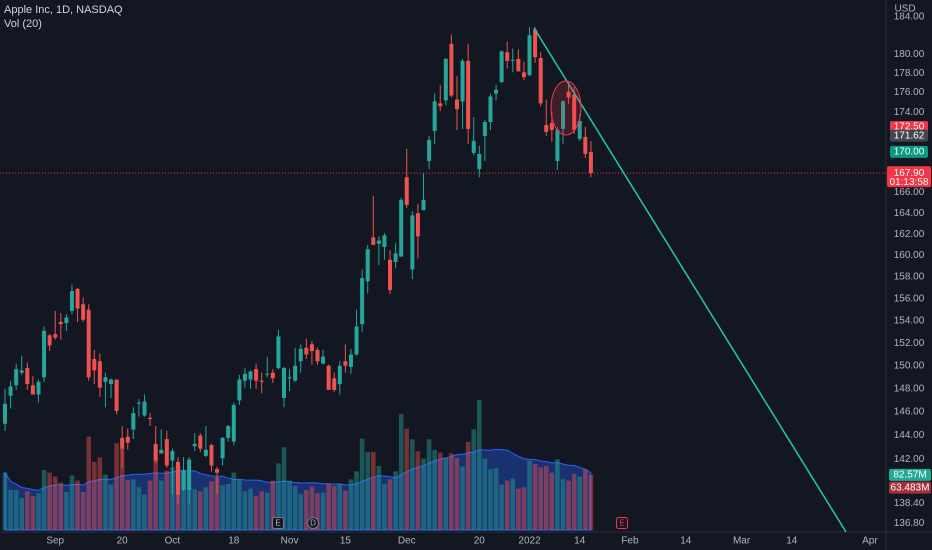 Image resolution: width=932 pixels, height=550 pixels. What do you see at coordinates (23, 24) in the screenshot?
I see `volume-legend: Vol (20)` at bounding box center [23, 24].